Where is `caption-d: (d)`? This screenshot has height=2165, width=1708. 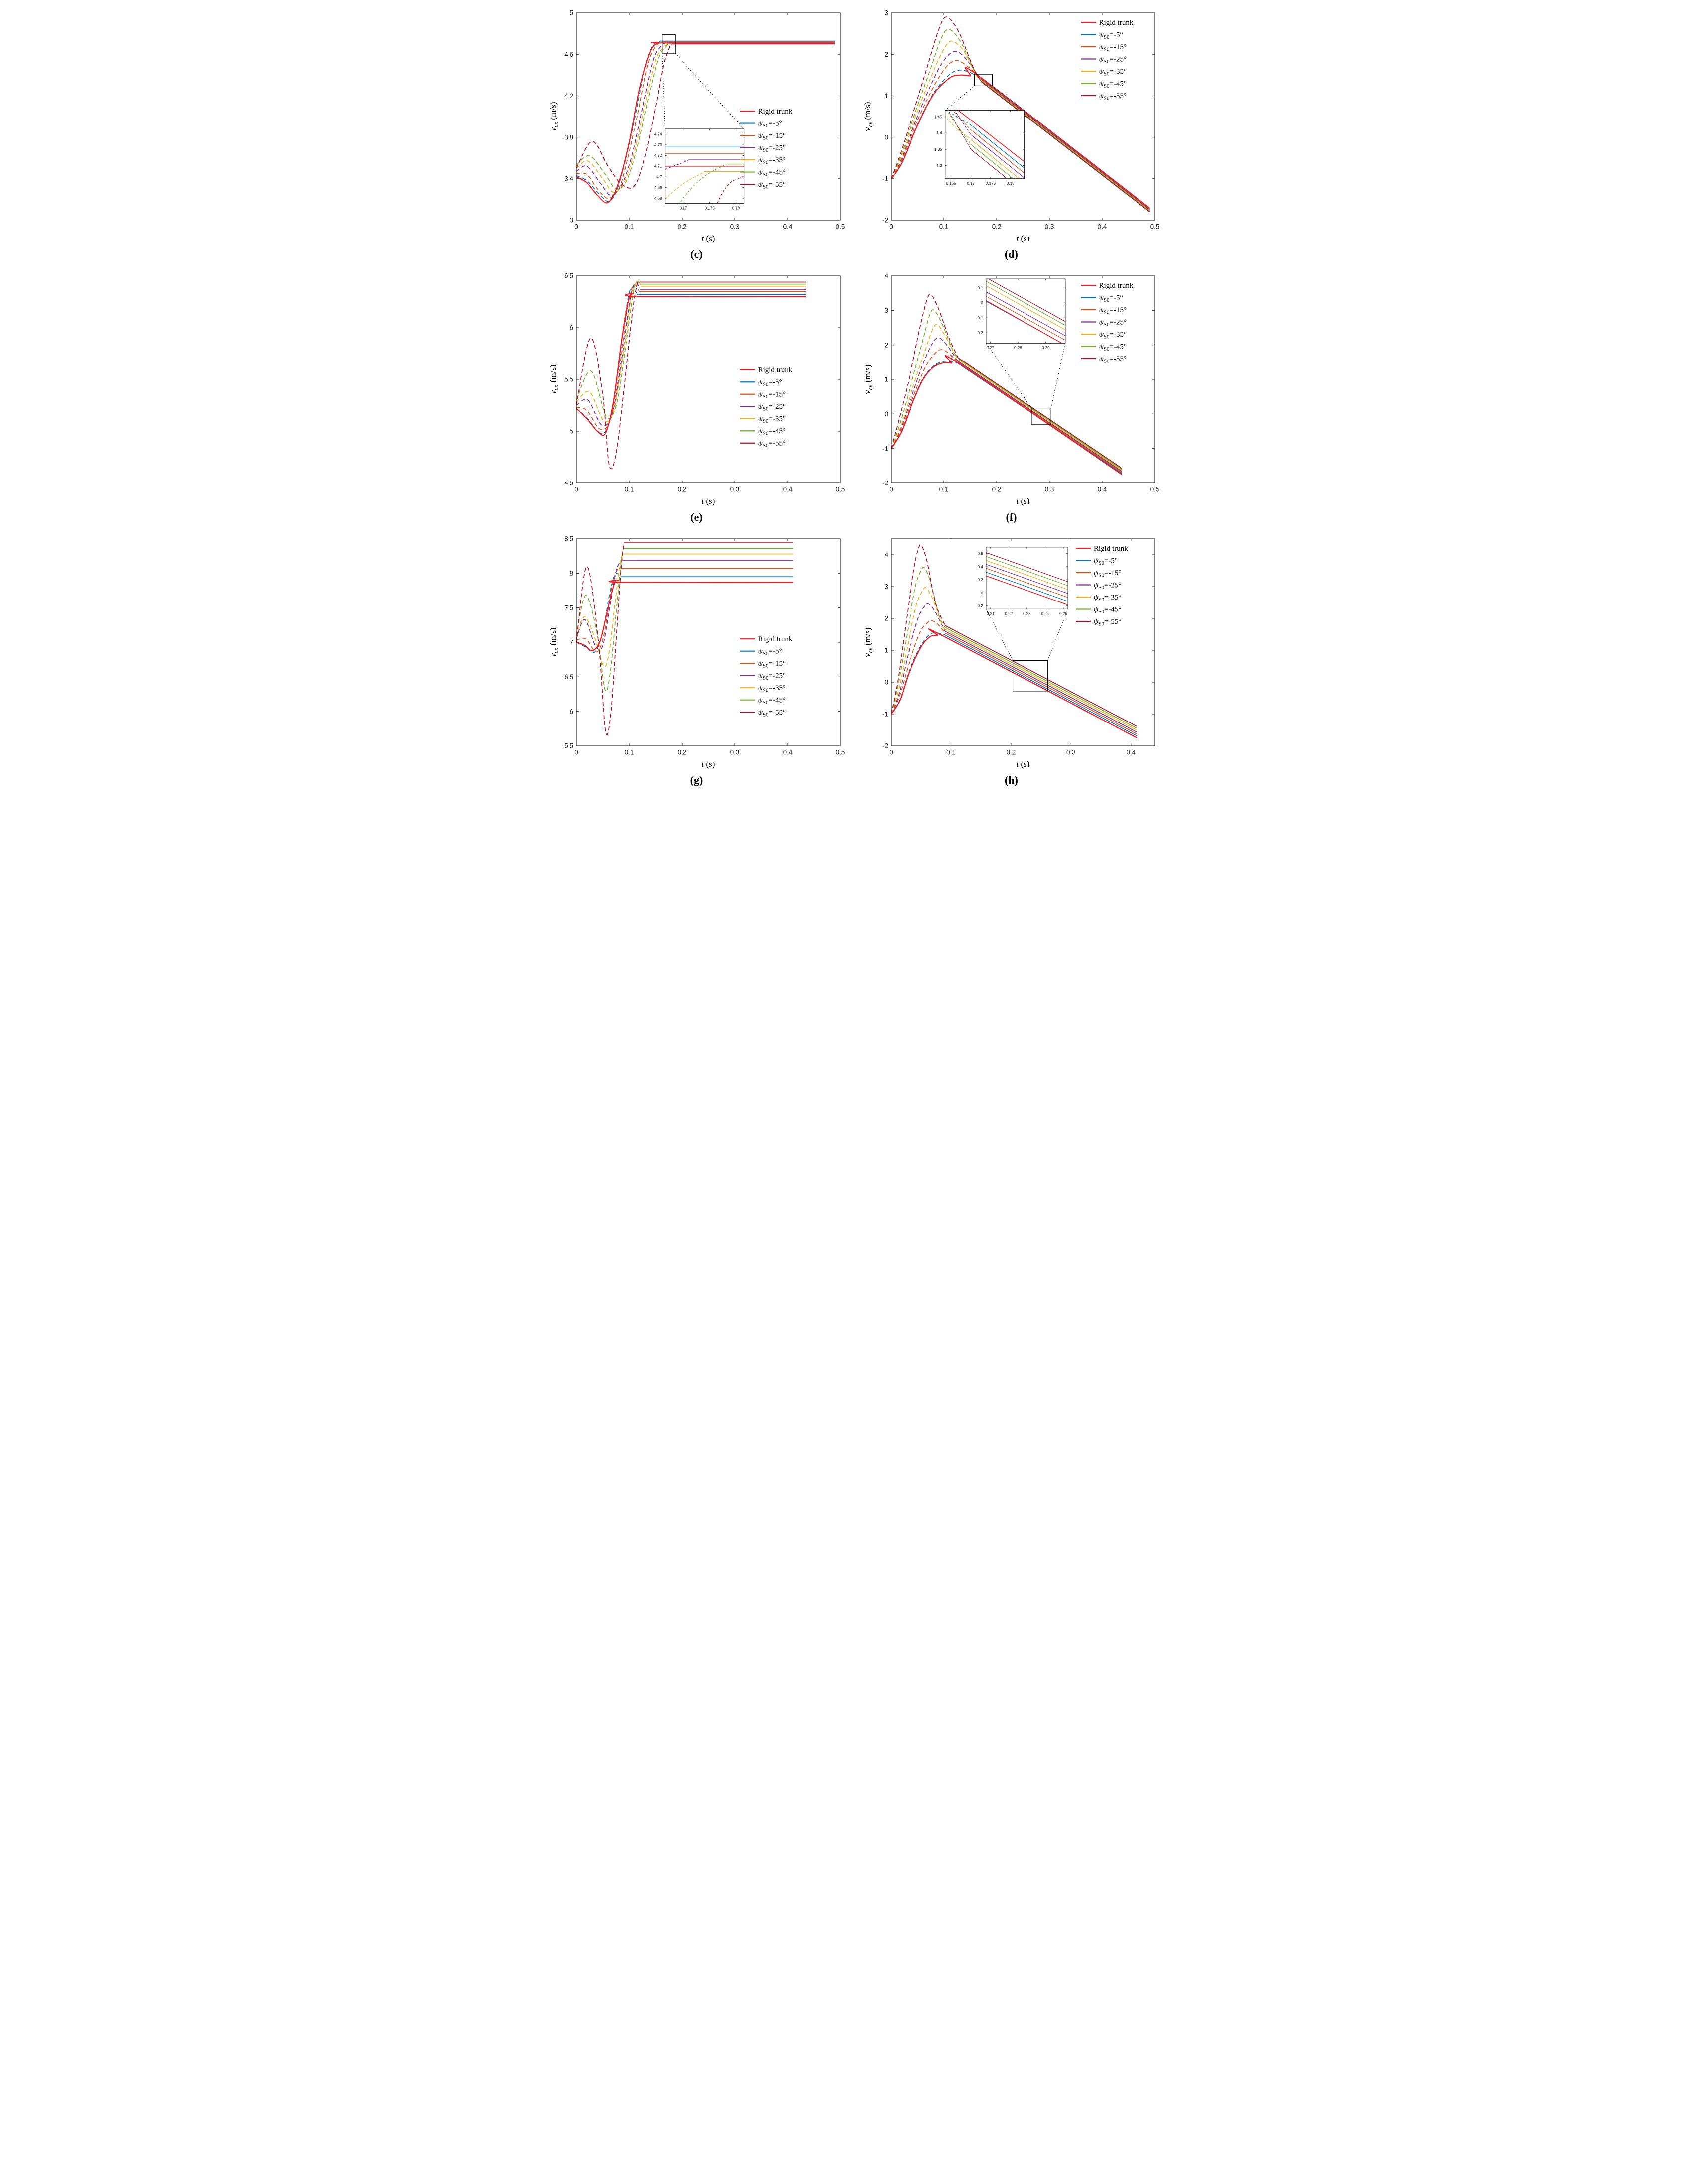
caption-d: (d) is located at coordinates (1011, 254).